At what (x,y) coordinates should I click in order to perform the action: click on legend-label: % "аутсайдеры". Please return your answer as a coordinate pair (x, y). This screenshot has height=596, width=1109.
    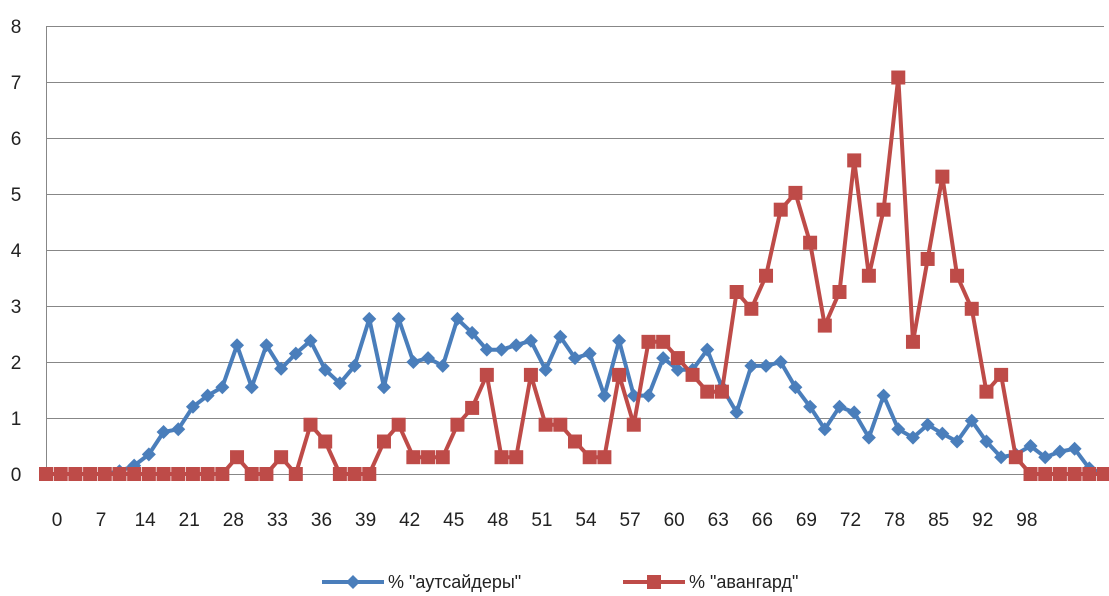
    Looking at the image, I should click on (454, 582).